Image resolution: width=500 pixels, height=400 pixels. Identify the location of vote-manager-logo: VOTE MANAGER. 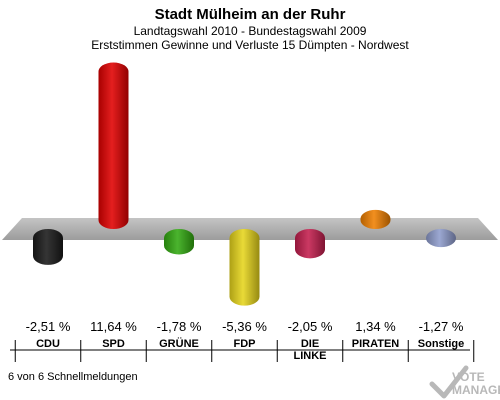
(464, 382).